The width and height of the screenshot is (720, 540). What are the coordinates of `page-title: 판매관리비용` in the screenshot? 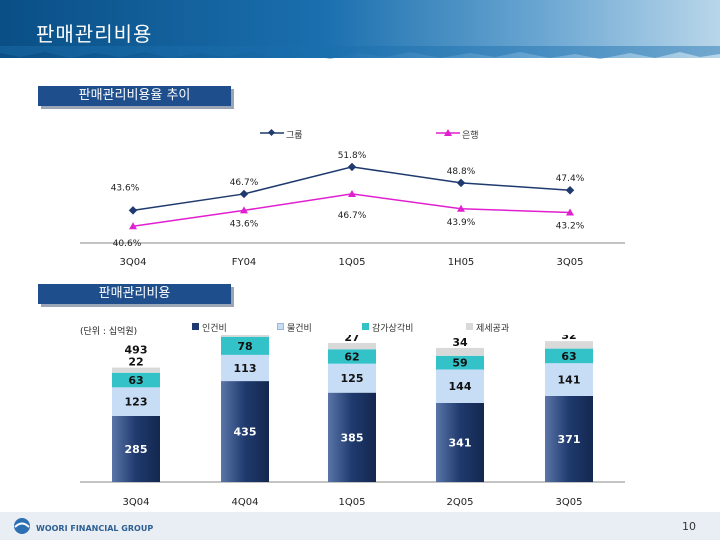 It's located at (94, 34).